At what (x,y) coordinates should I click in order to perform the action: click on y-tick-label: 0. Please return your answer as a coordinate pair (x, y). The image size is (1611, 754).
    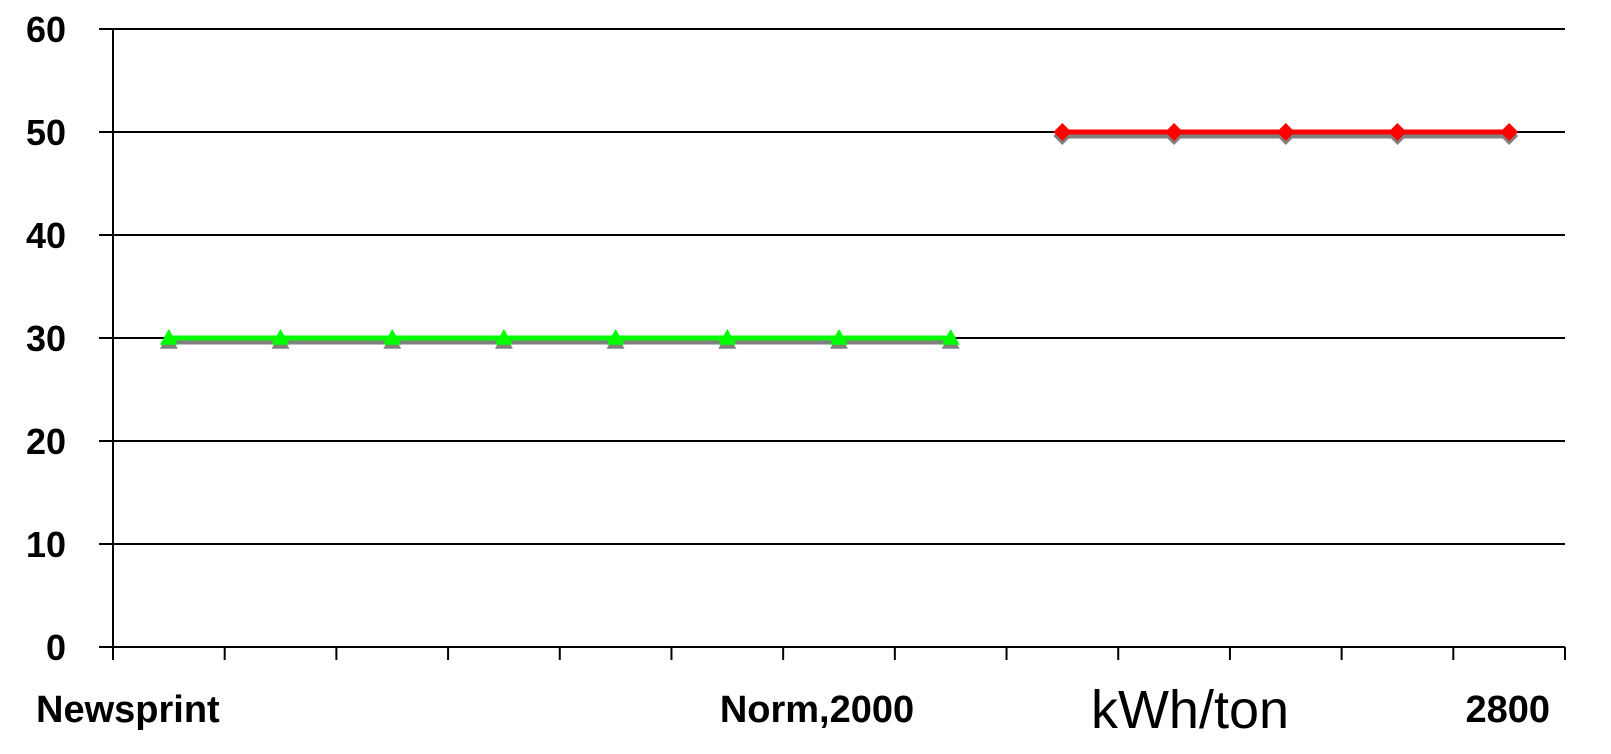
    Looking at the image, I should click on (56, 647).